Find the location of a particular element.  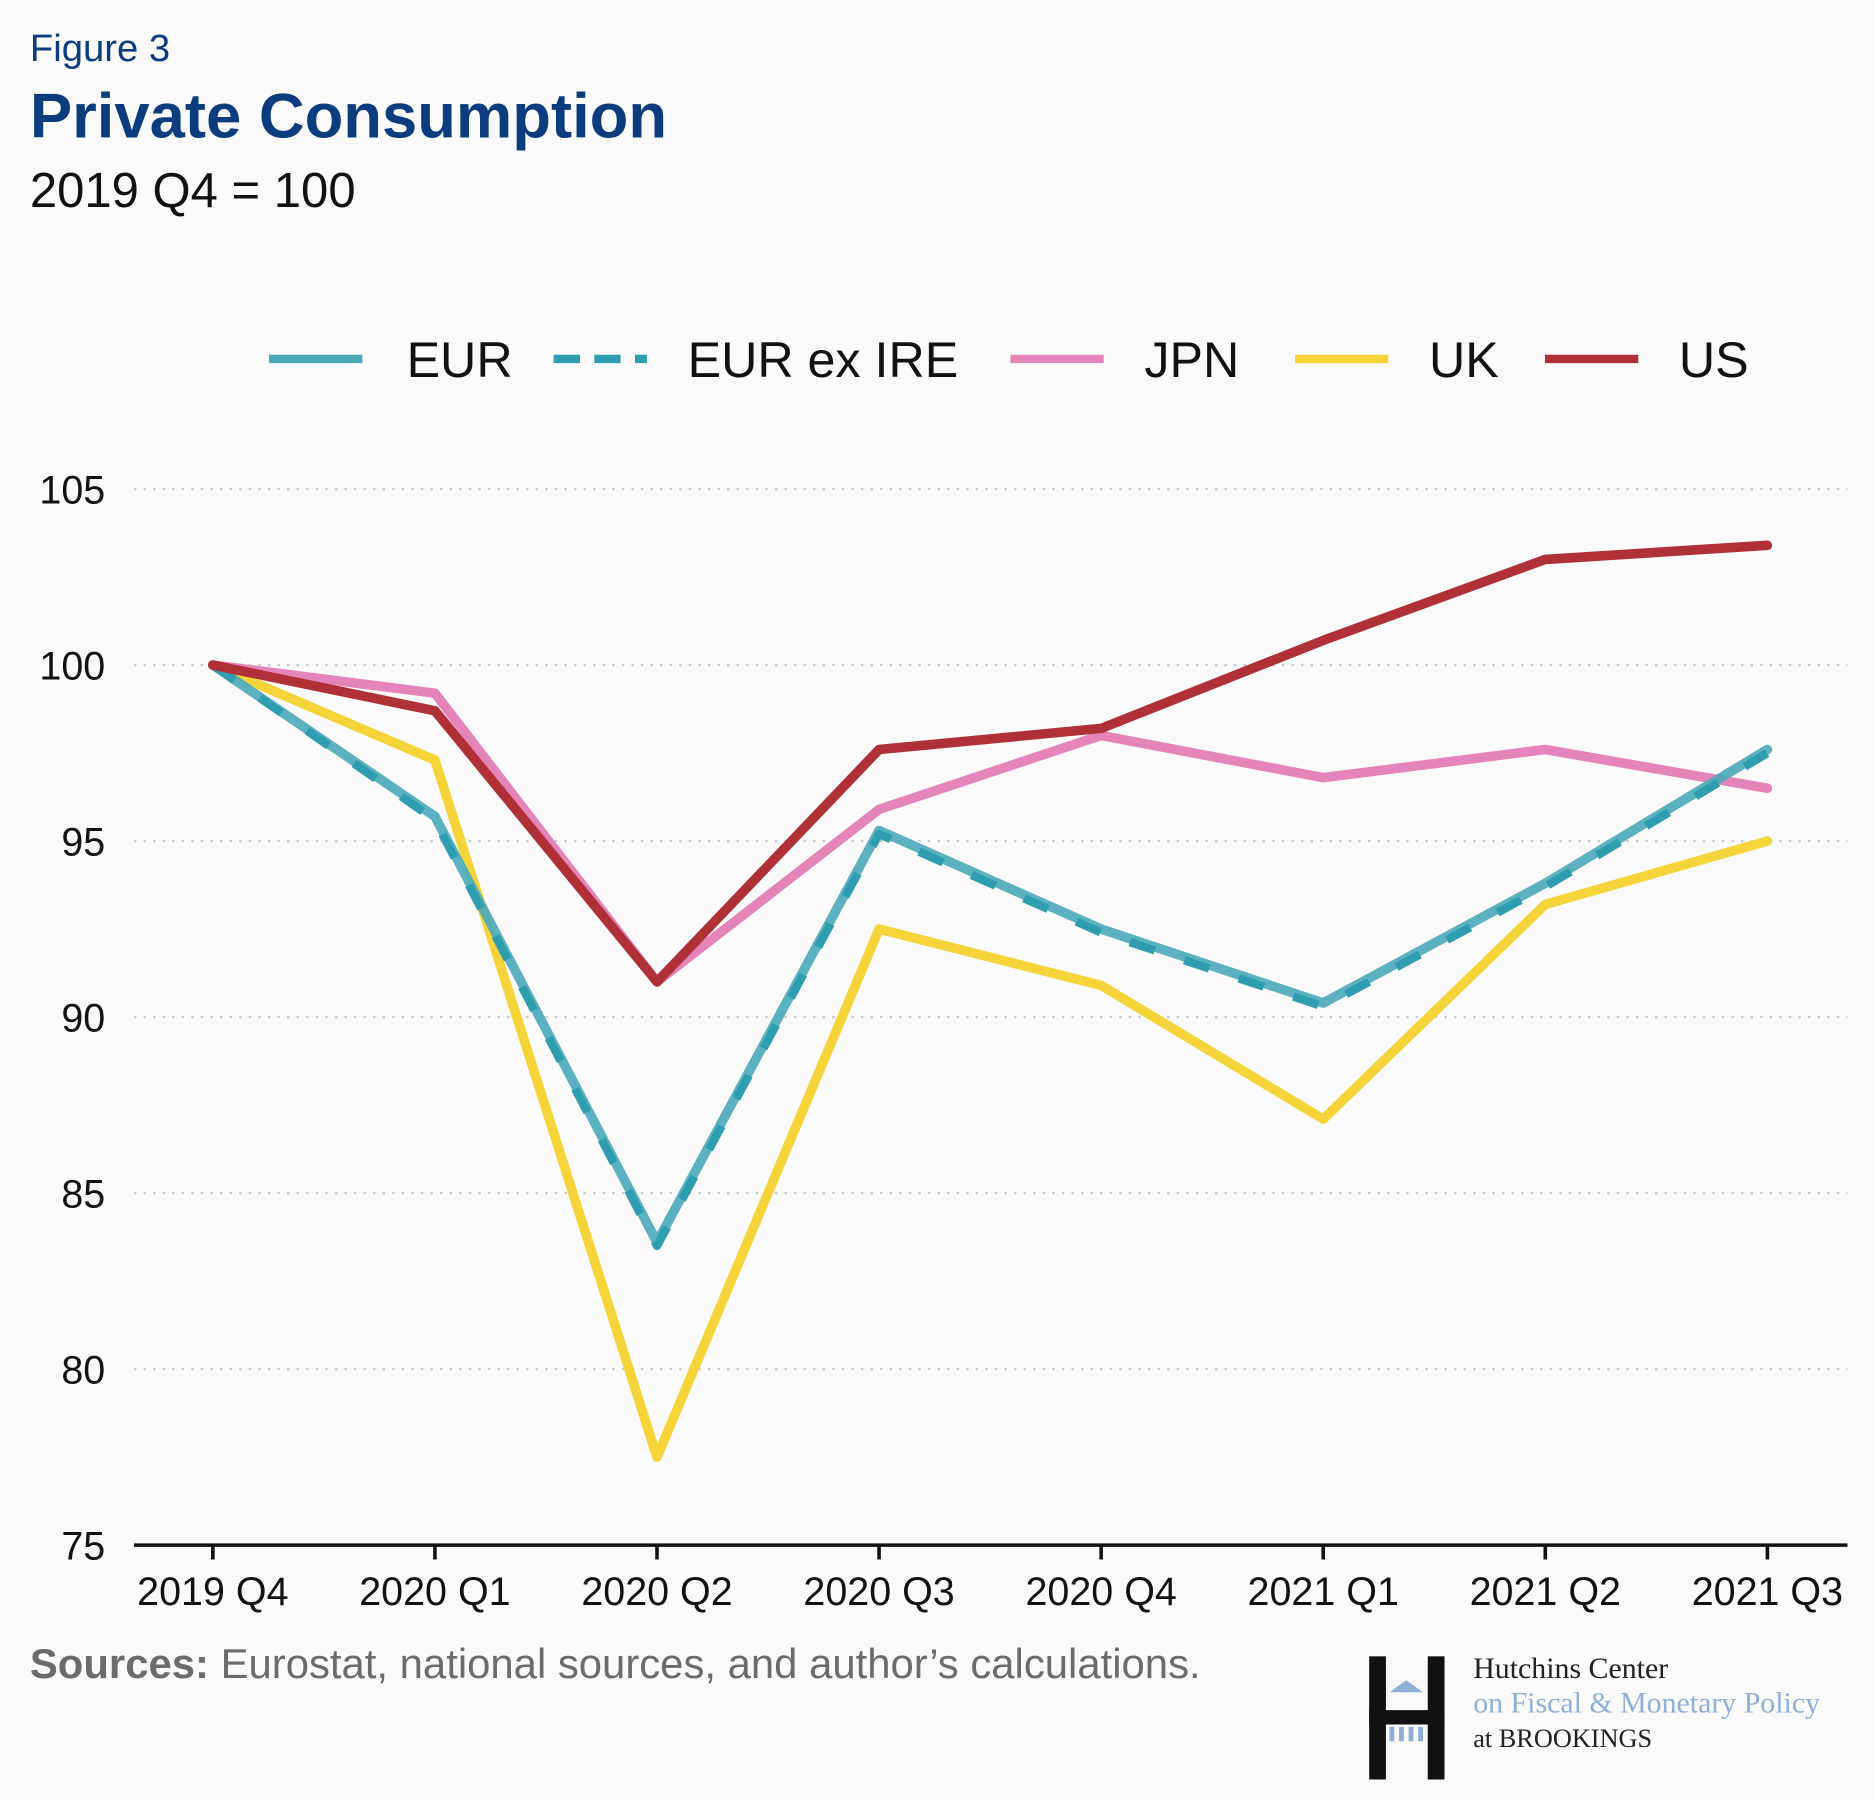

legend-item-eur-ex-ire: EUR ex IRE is located at coordinates (756, 360).